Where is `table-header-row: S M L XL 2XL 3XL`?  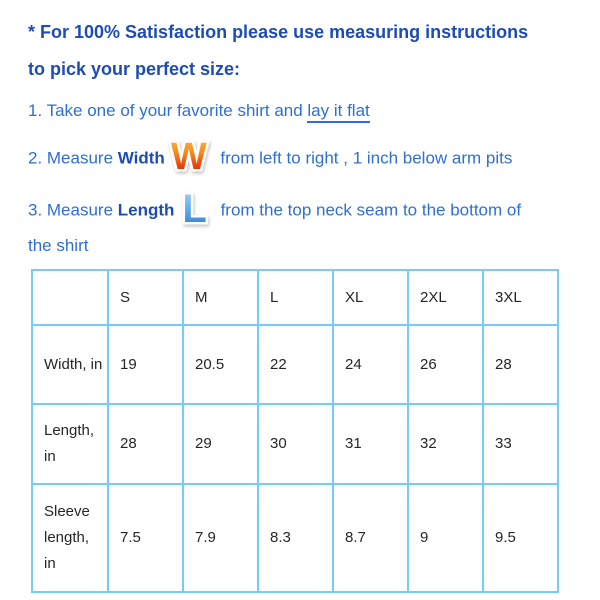
table-header-row: S M L XL 2XL 3XL is located at coordinates (295, 297).